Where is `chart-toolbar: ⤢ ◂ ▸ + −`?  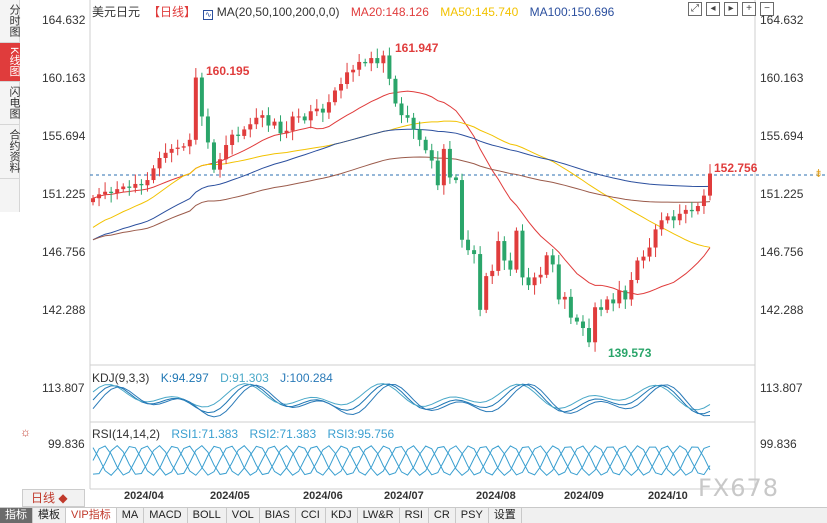
chart-toolbar: ⤢ ◂ ▸ + − is located at coordinates (731, 9).